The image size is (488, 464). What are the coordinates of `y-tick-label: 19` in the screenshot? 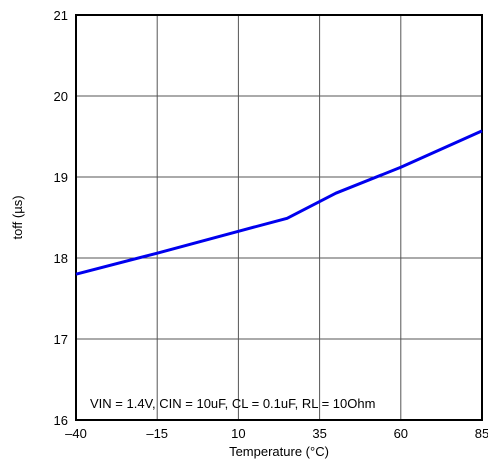 It's located at (61, 177).